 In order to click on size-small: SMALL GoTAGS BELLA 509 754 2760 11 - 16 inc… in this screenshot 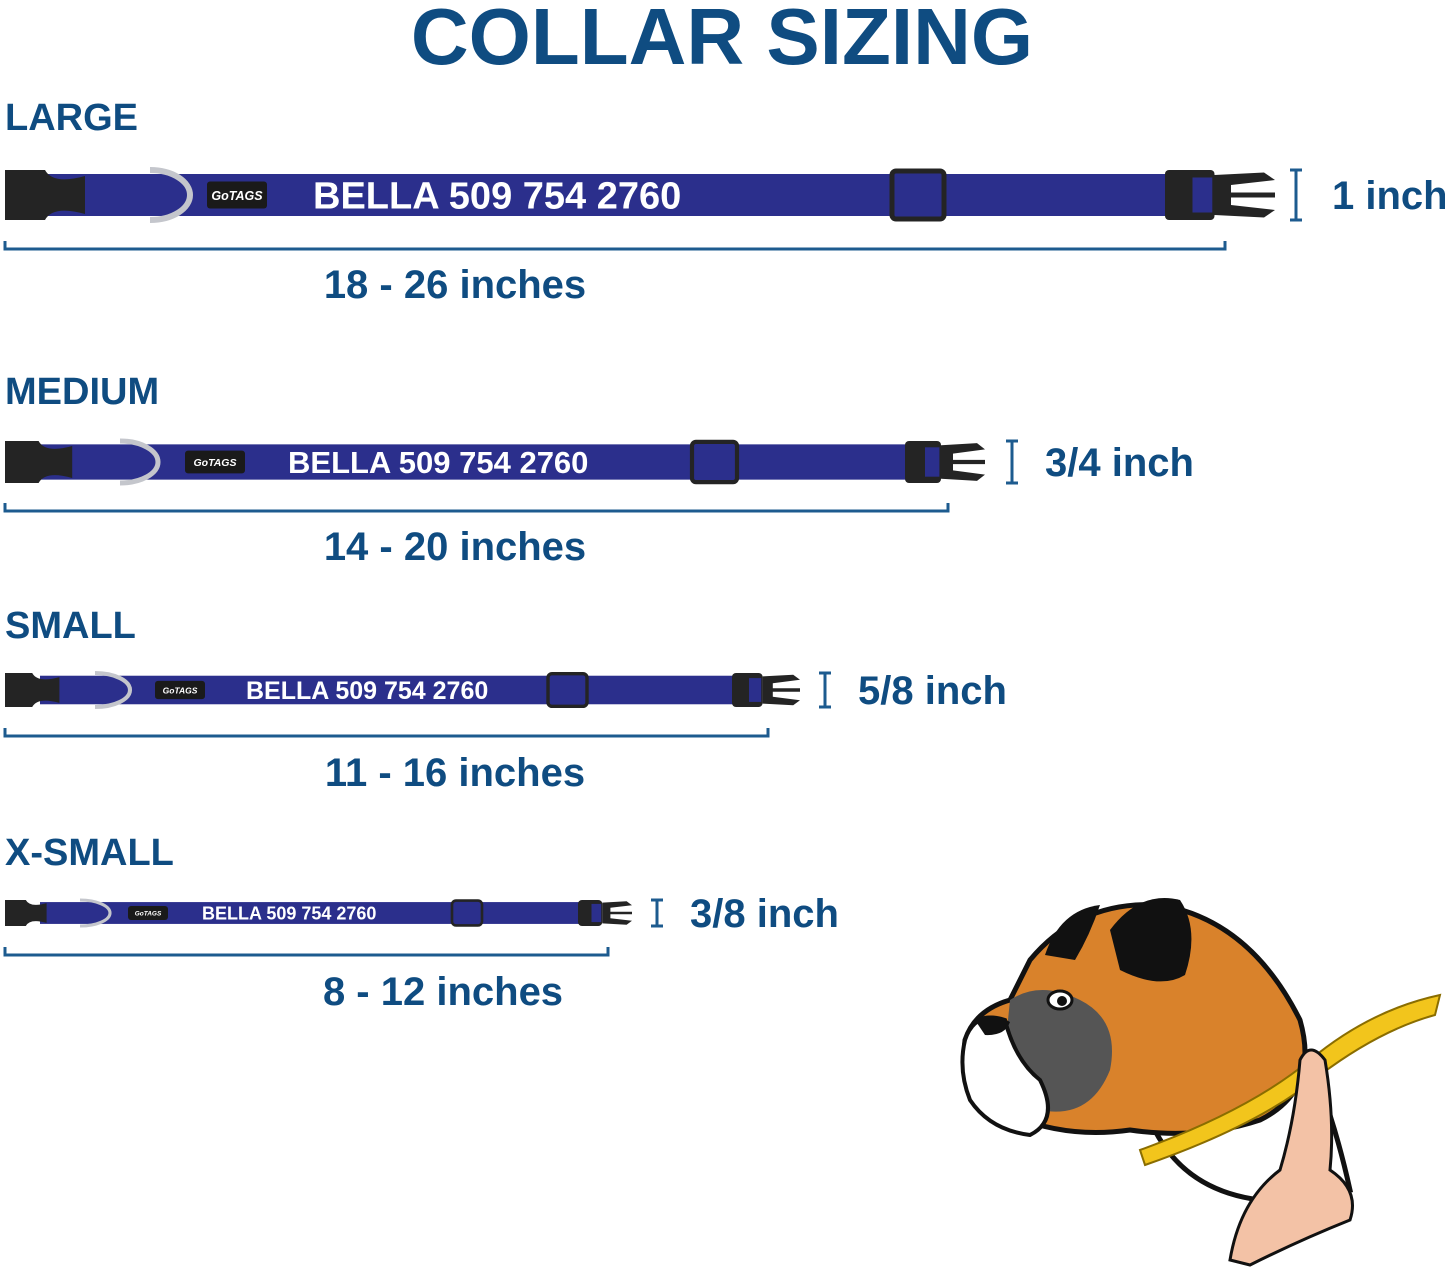, I will do `click(505, 700)`.